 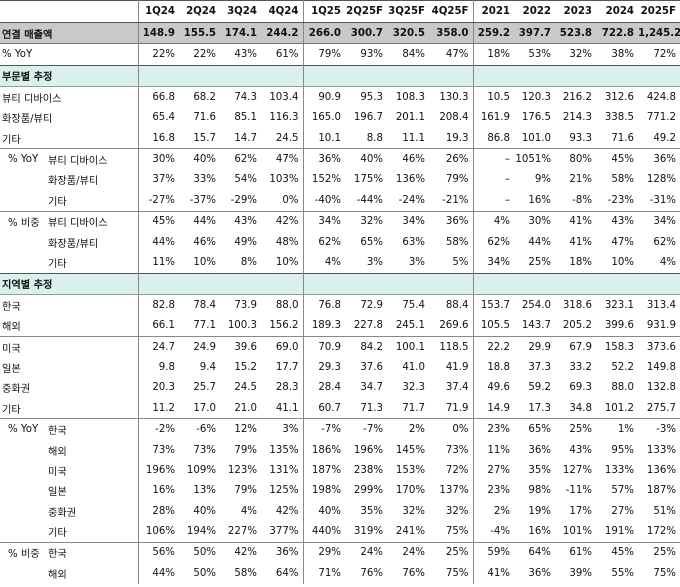 I want to click on table-cell: -29%, so click(x=243, y=200).